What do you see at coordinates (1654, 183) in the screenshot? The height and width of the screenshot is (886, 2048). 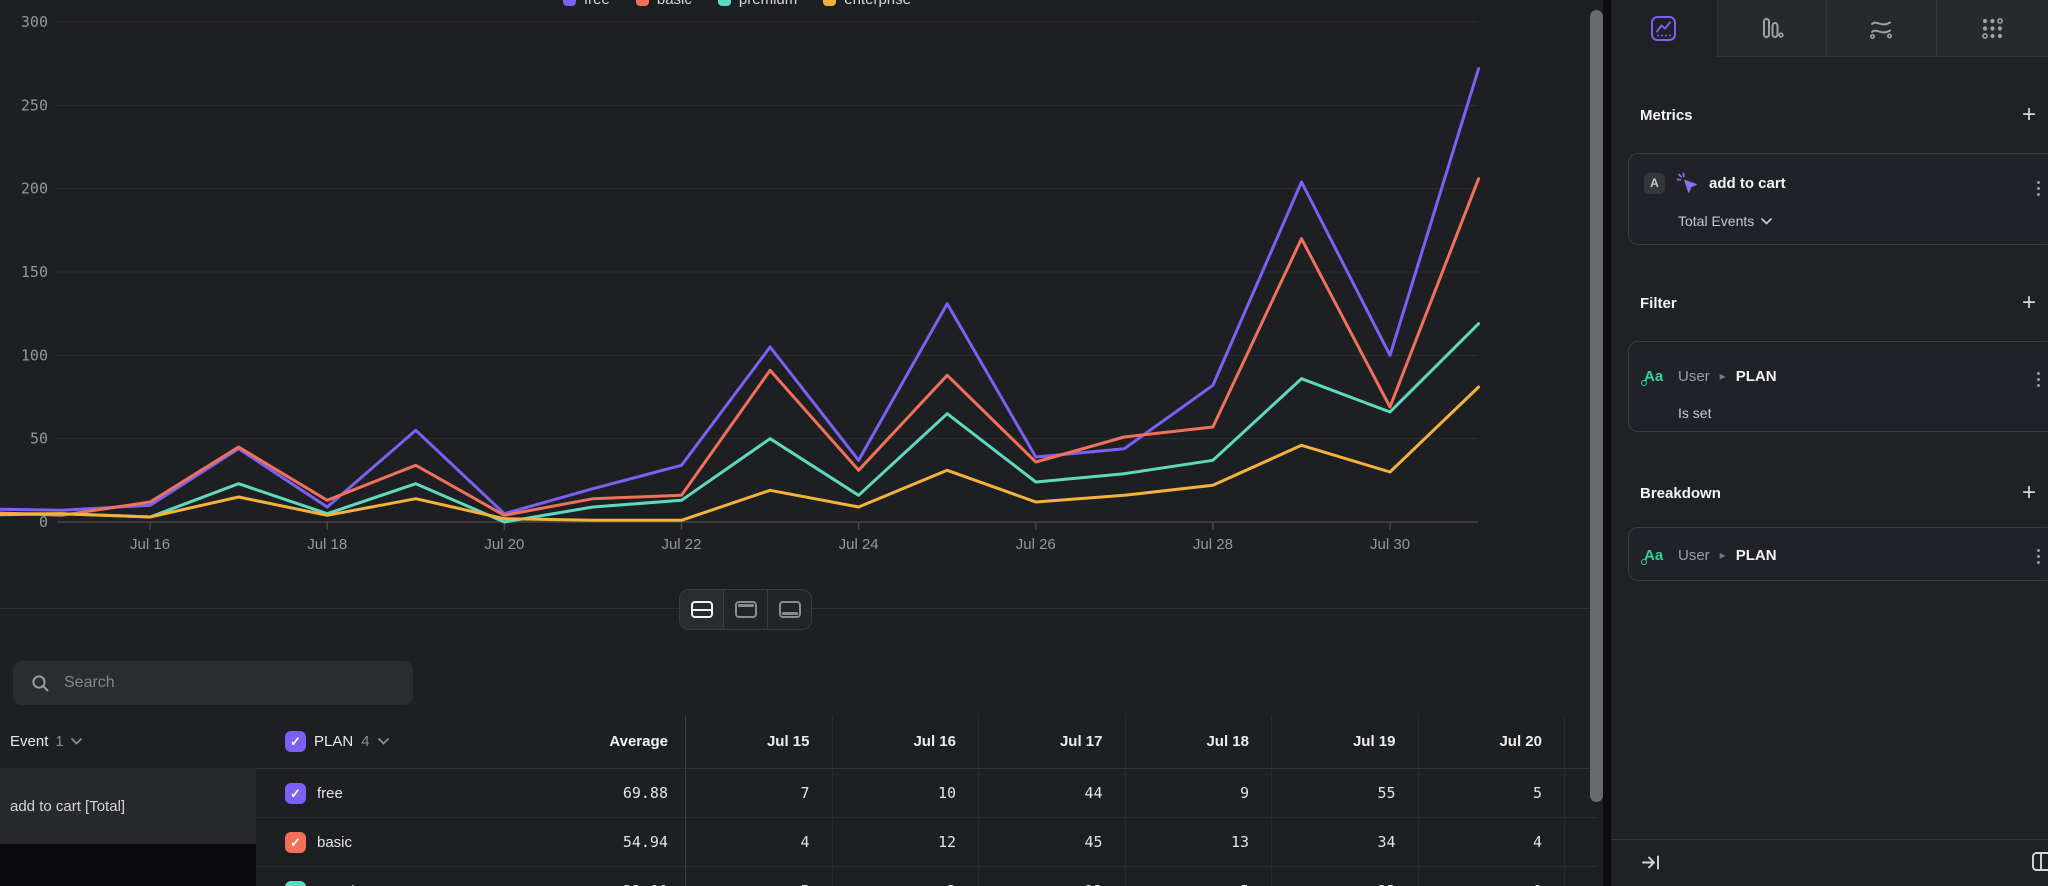 I see `metric-letter-badge: A` at bounding box center [1654, 183].